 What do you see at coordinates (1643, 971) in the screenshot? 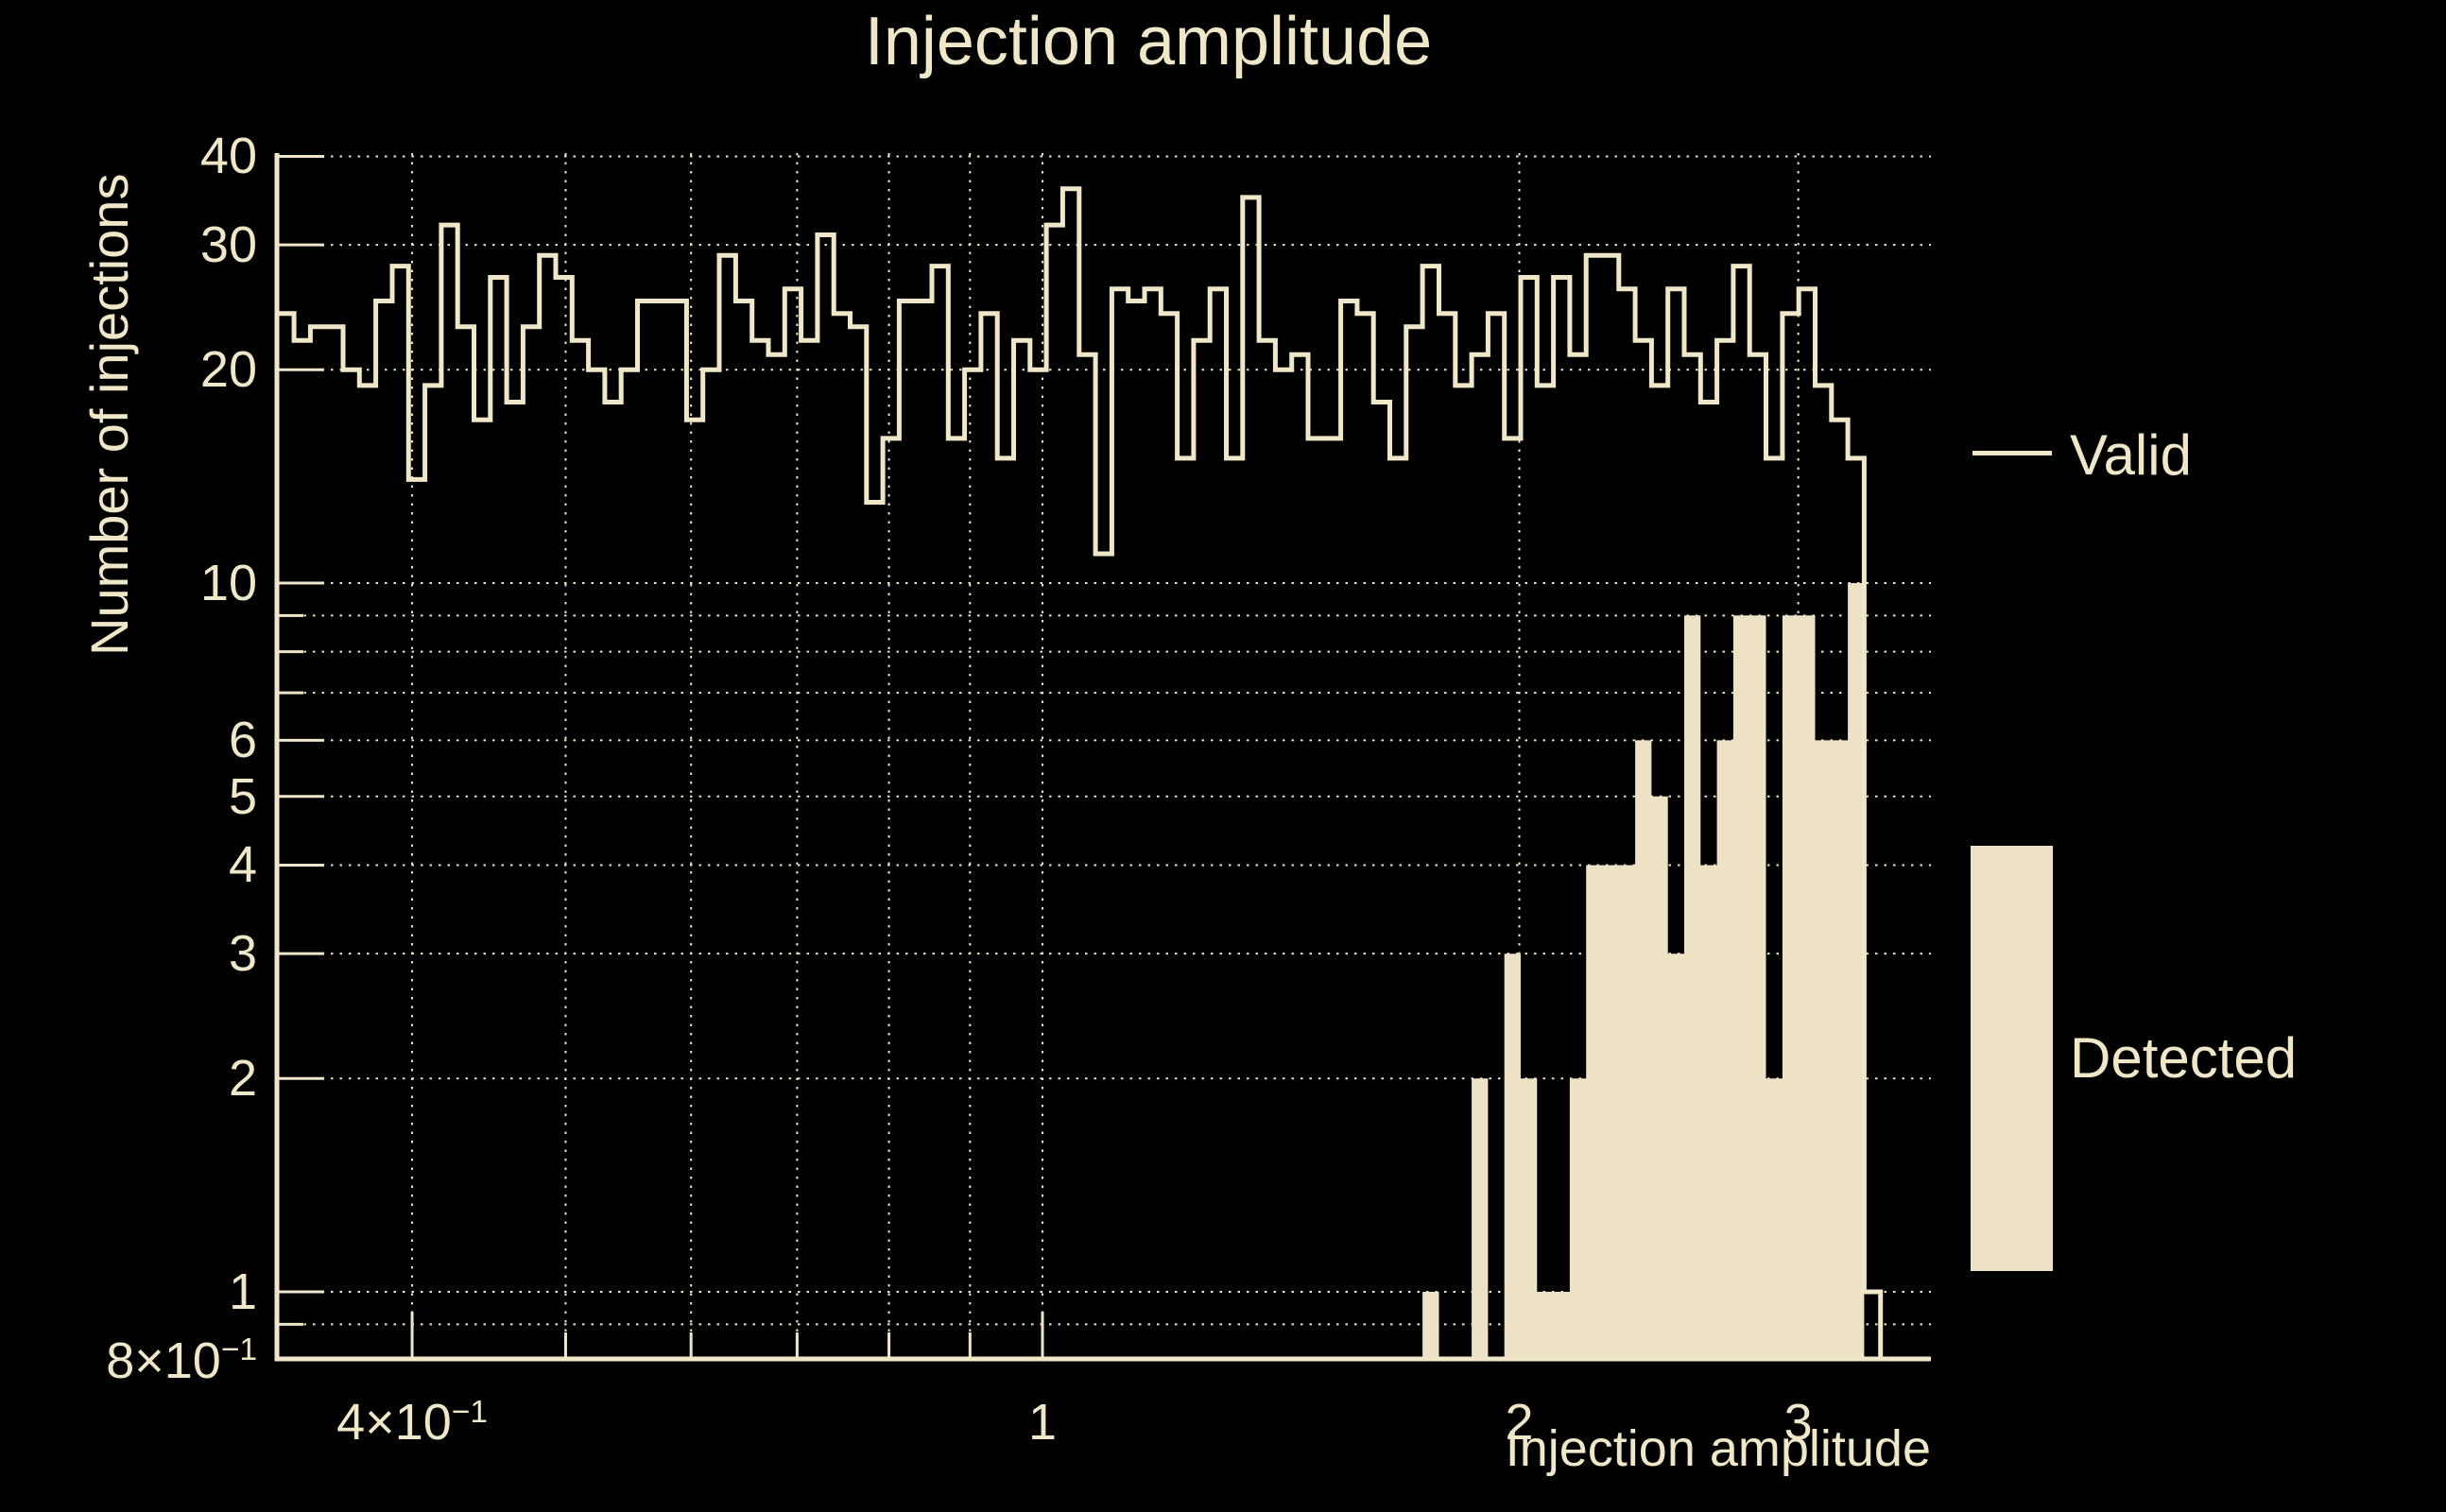
I see `detected-histogram` at bounding box center [1643, 971].